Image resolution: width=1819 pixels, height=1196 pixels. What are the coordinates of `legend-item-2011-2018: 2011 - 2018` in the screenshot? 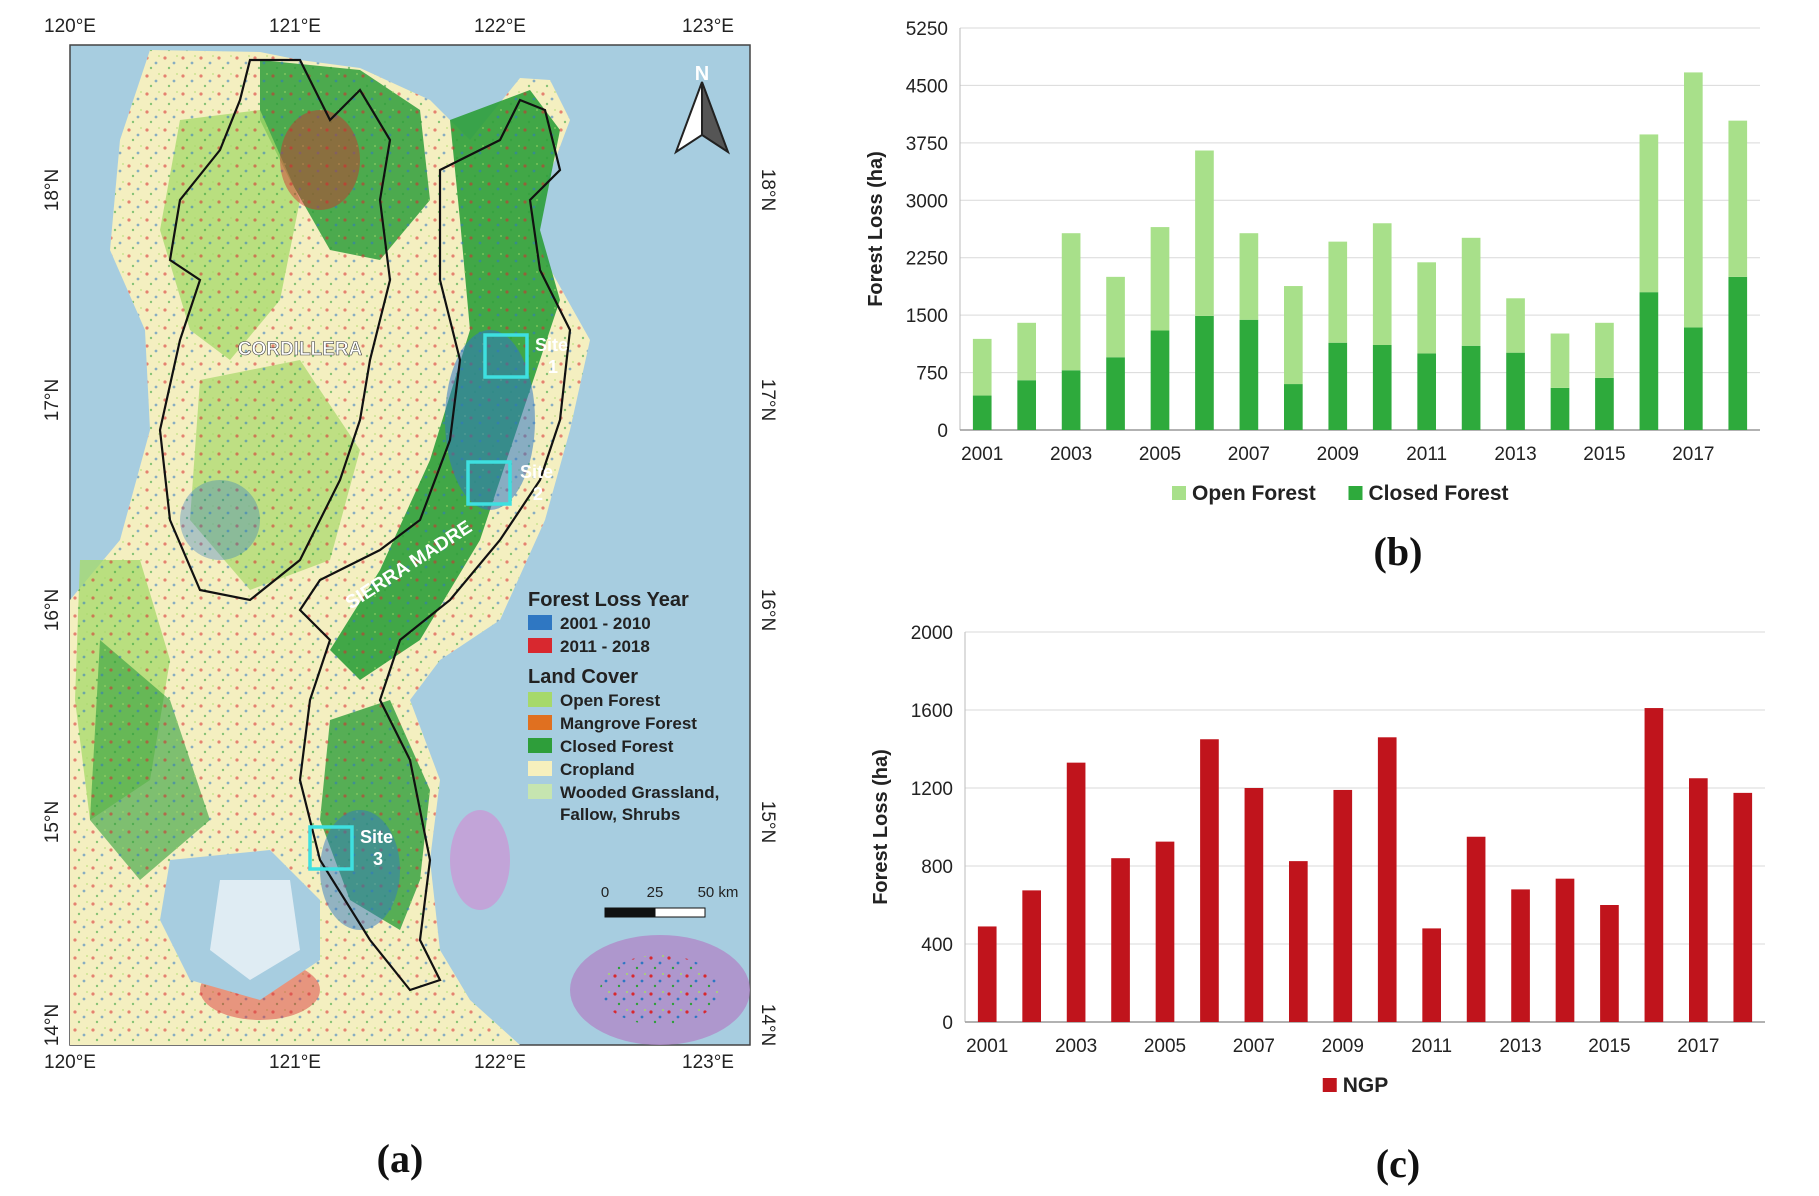 It's located at (605, 646).